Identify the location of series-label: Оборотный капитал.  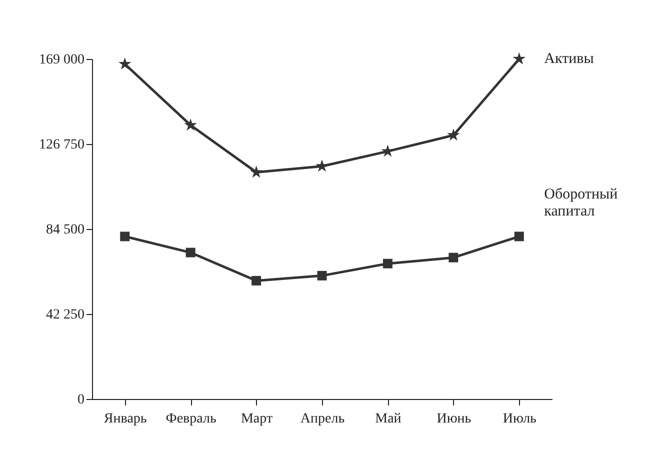
(581, 203).